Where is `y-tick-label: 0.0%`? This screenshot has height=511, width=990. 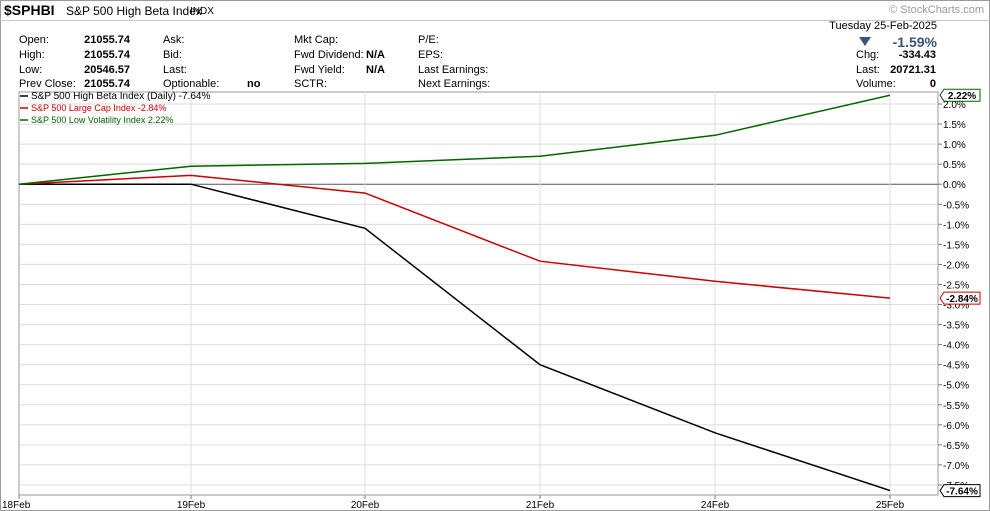
y-tick-label: 0.0% is located at coordinates (954, 185).